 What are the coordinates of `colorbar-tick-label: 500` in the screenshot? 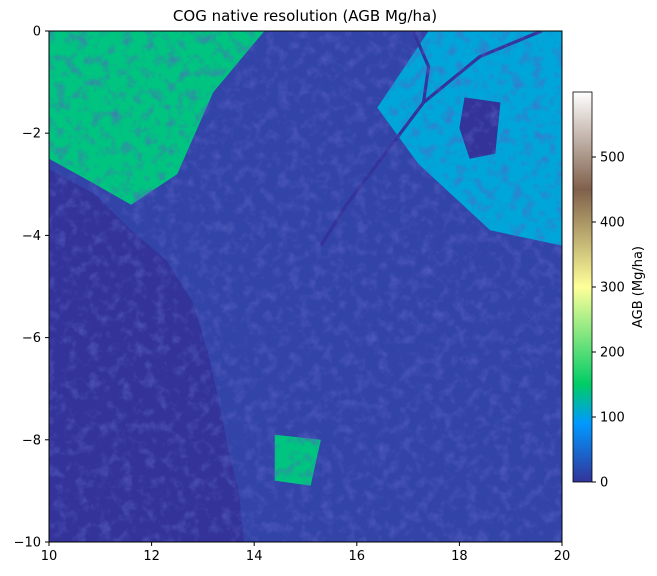 It's located at (612, 158).